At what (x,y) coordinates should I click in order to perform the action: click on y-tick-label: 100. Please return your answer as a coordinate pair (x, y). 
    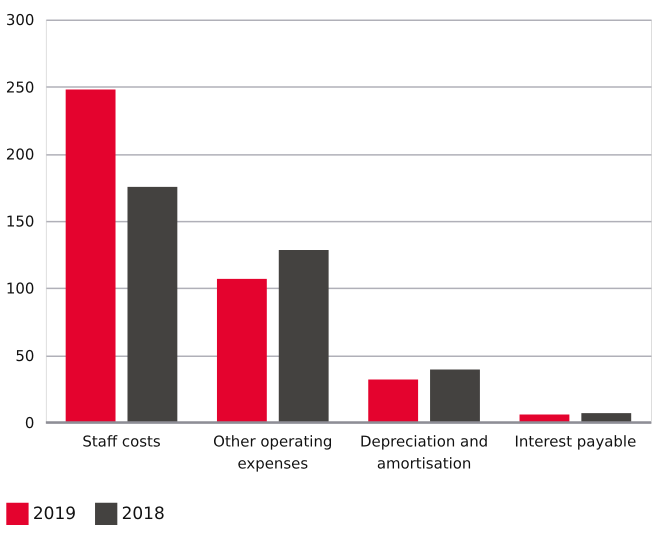
    Looking at the image, I should click on (20, 289).